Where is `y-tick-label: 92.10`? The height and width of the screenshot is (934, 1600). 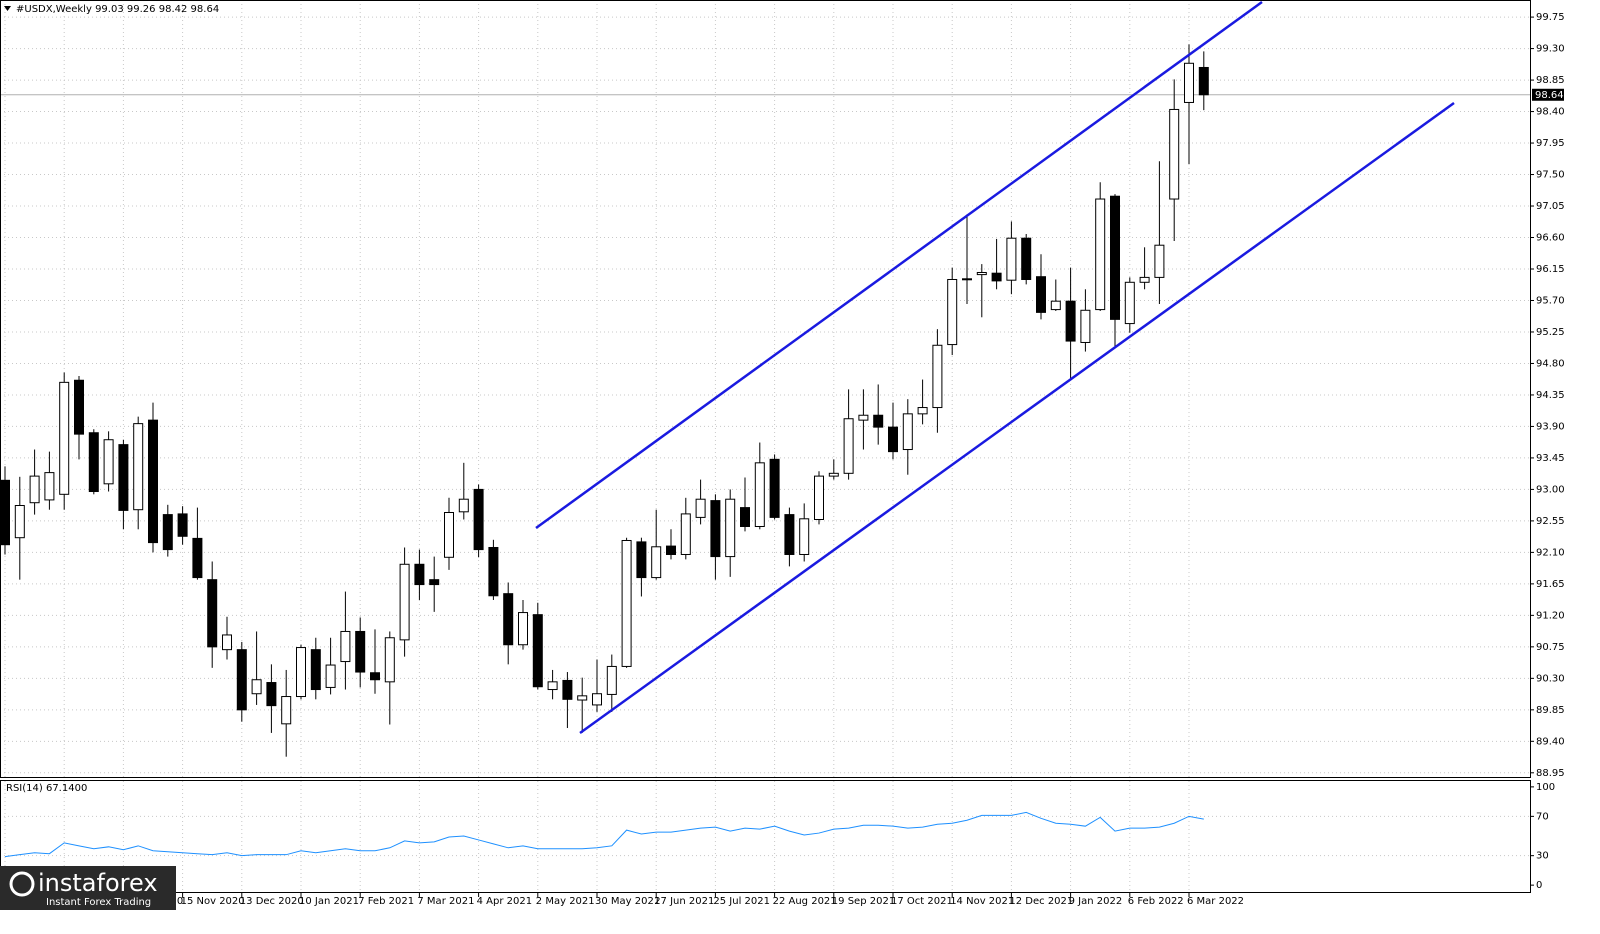 y-tick-label: 92.10 is located at coordinates (1550, 552).